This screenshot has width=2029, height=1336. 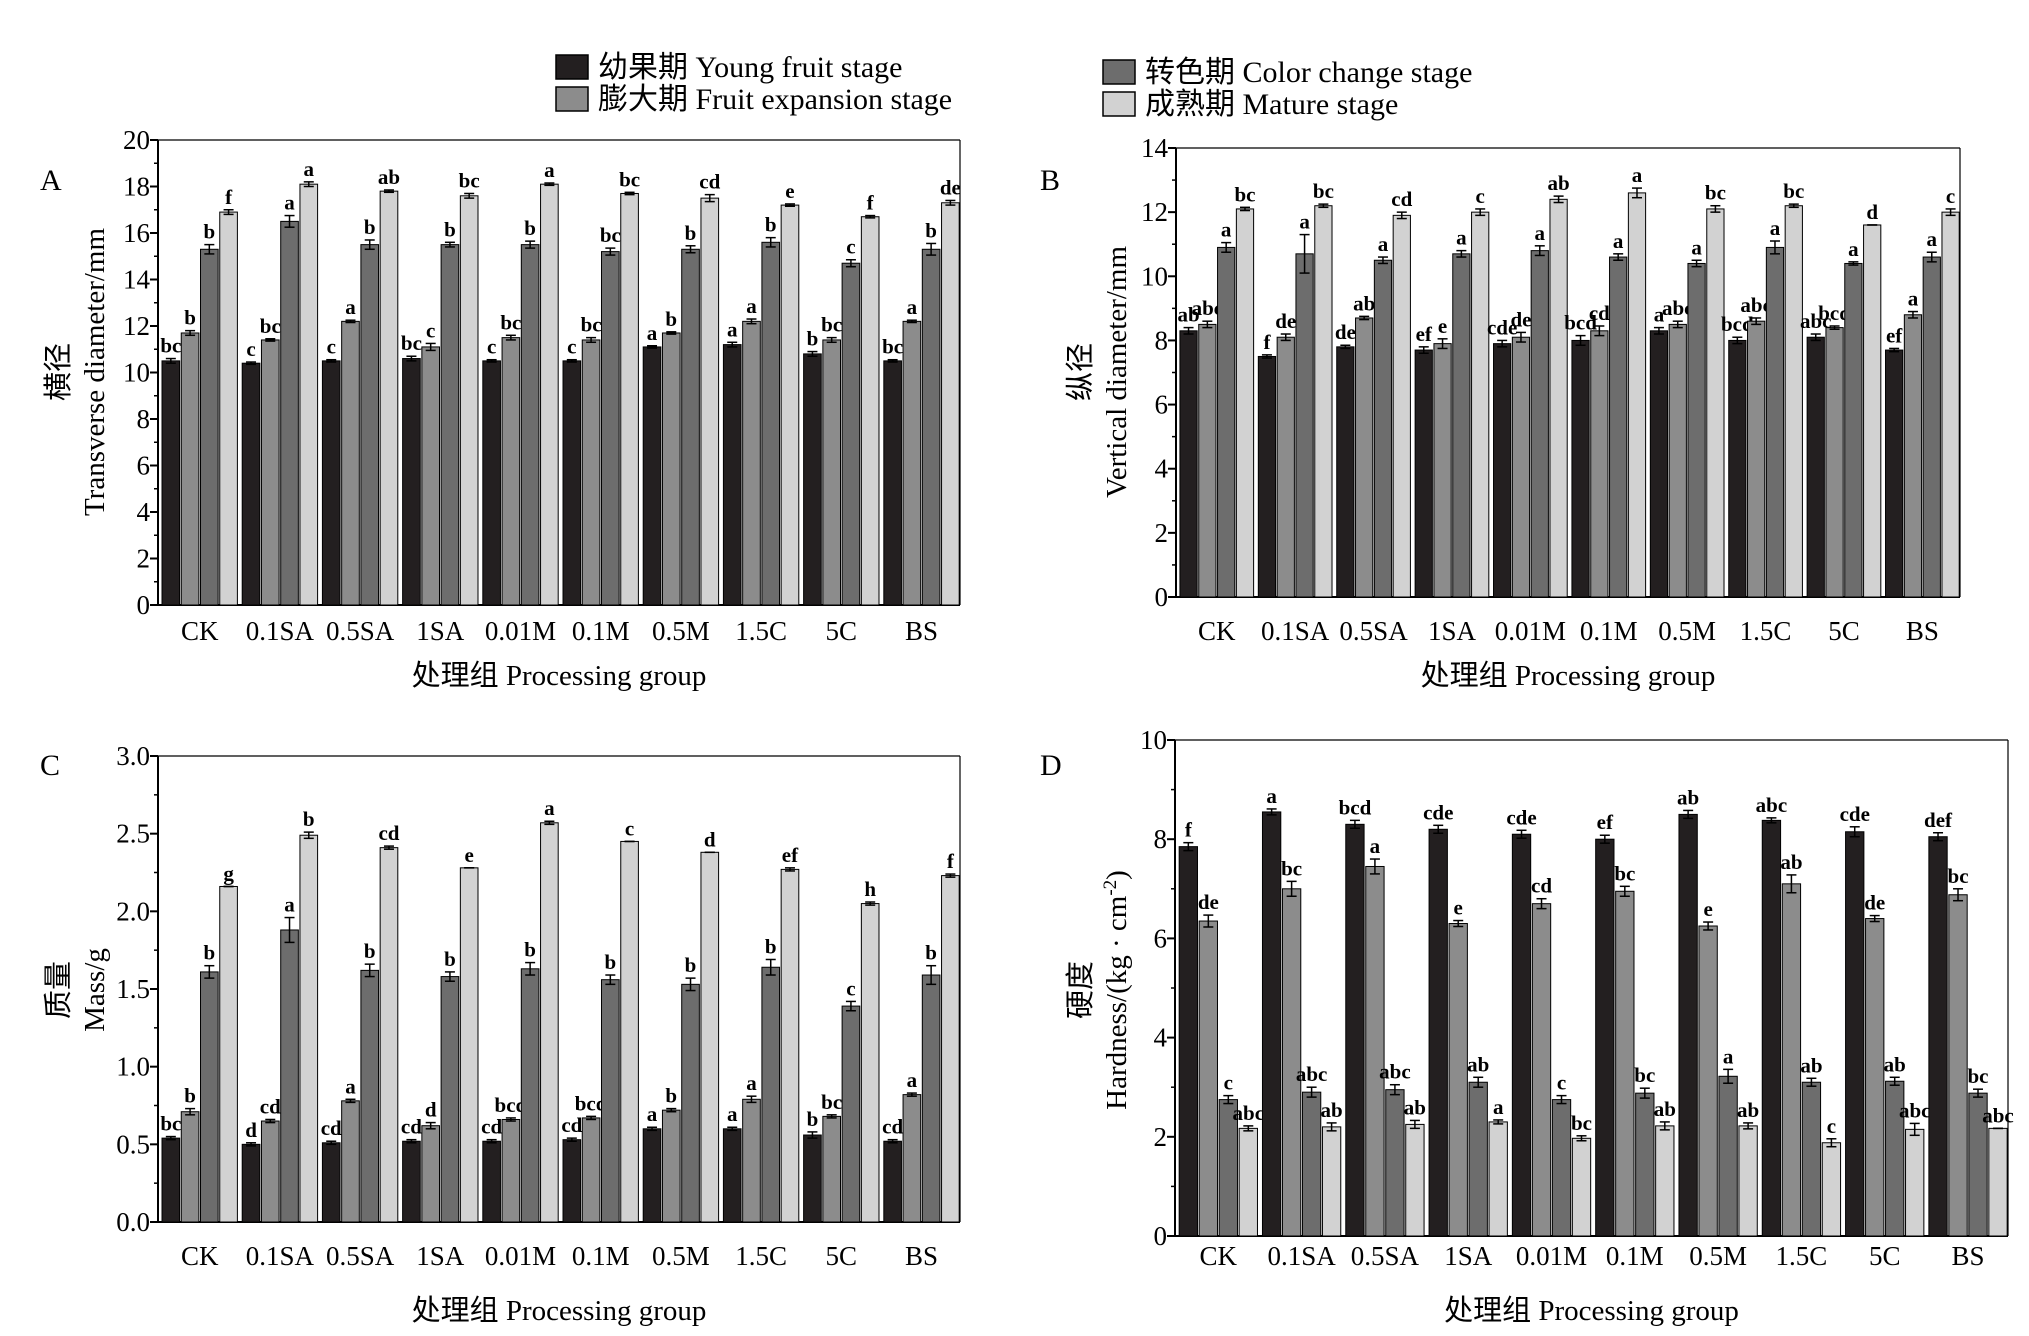 I want to click on legend-swatch-young, so click(x=572, y=67).